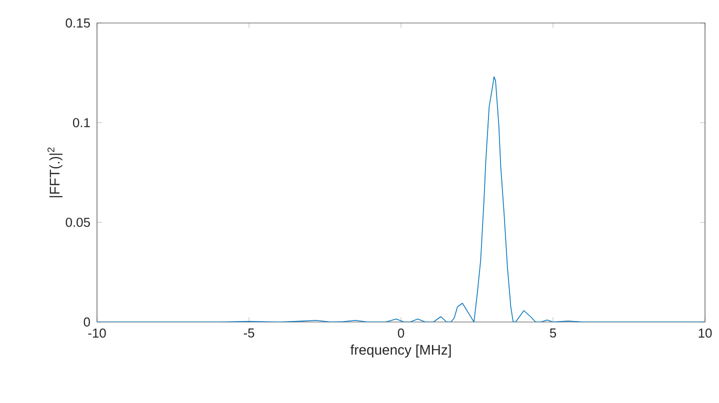 This screenshot has width=719, height=403. What do you see at coordinates (705, 333) in the screenshot?
I see `x-tick-label: 10` at bounding box center [705, 333].